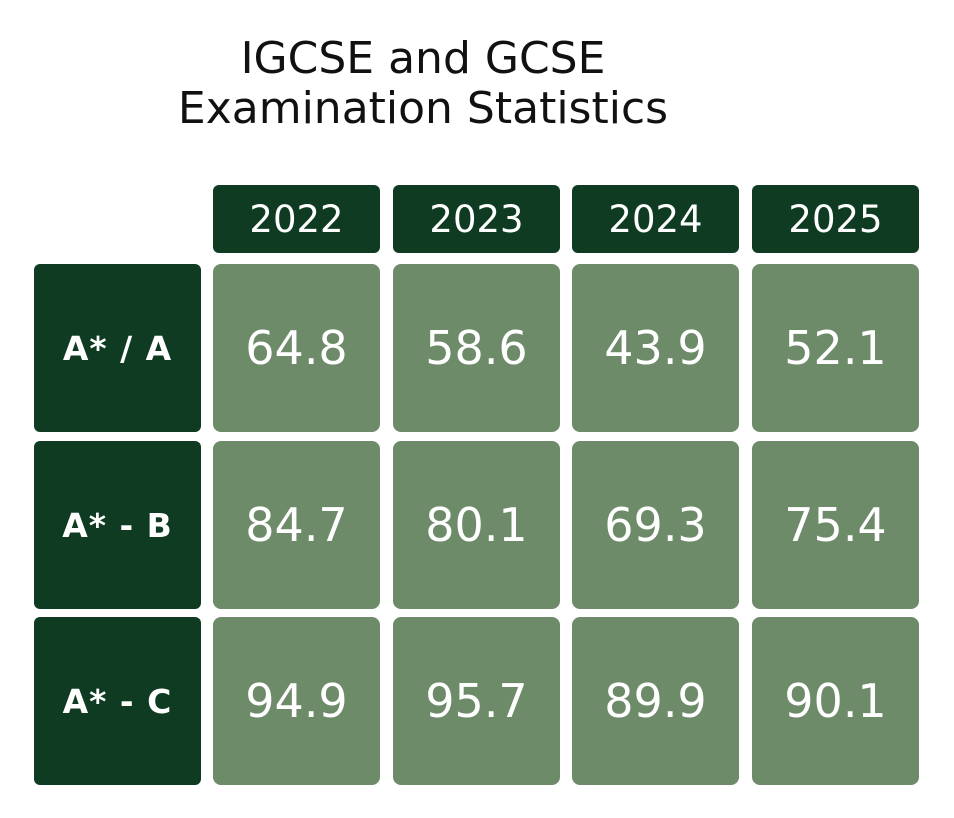 The width and height of the screenshot is (954, 818). I want to click on year-header-2022: 2022, so click(296, 219).